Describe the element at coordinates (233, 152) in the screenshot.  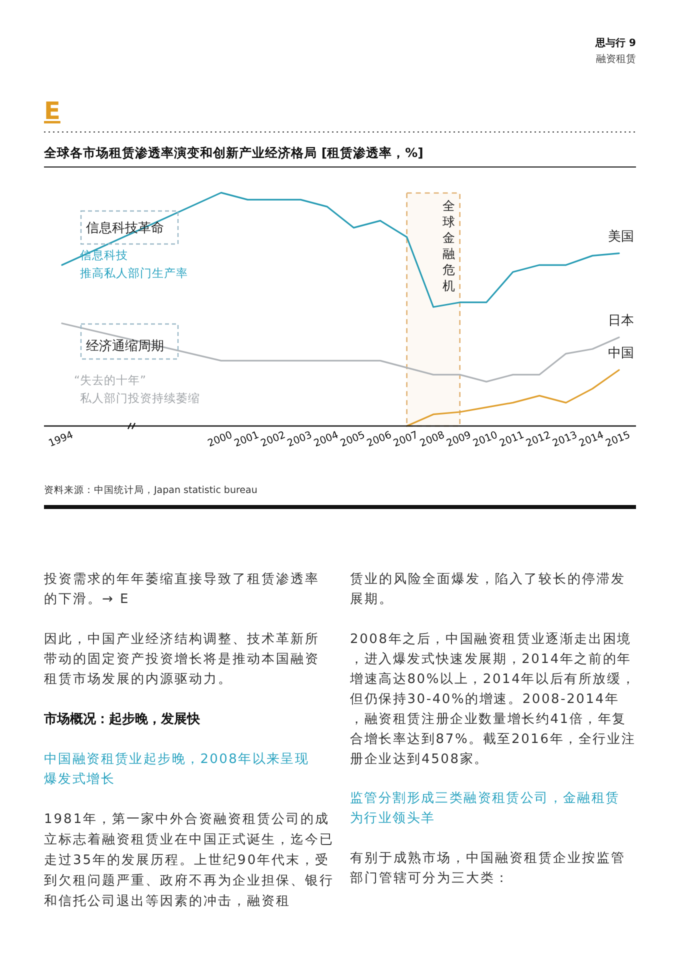
I see `chart-title: 全球各市场租赁渗透率演变和创新产业经济格局 [租赁渗透率，%]` at that location.